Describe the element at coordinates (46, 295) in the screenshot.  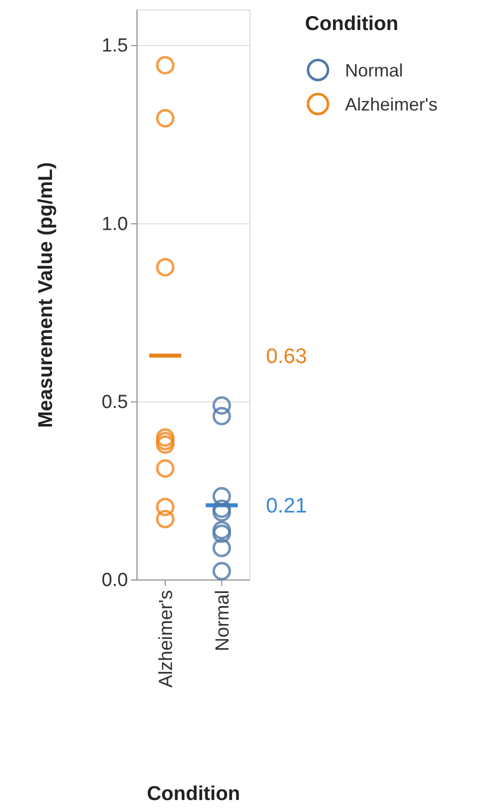
I see `y-axis-title: Measurement Value (pg/mL)` at that location.